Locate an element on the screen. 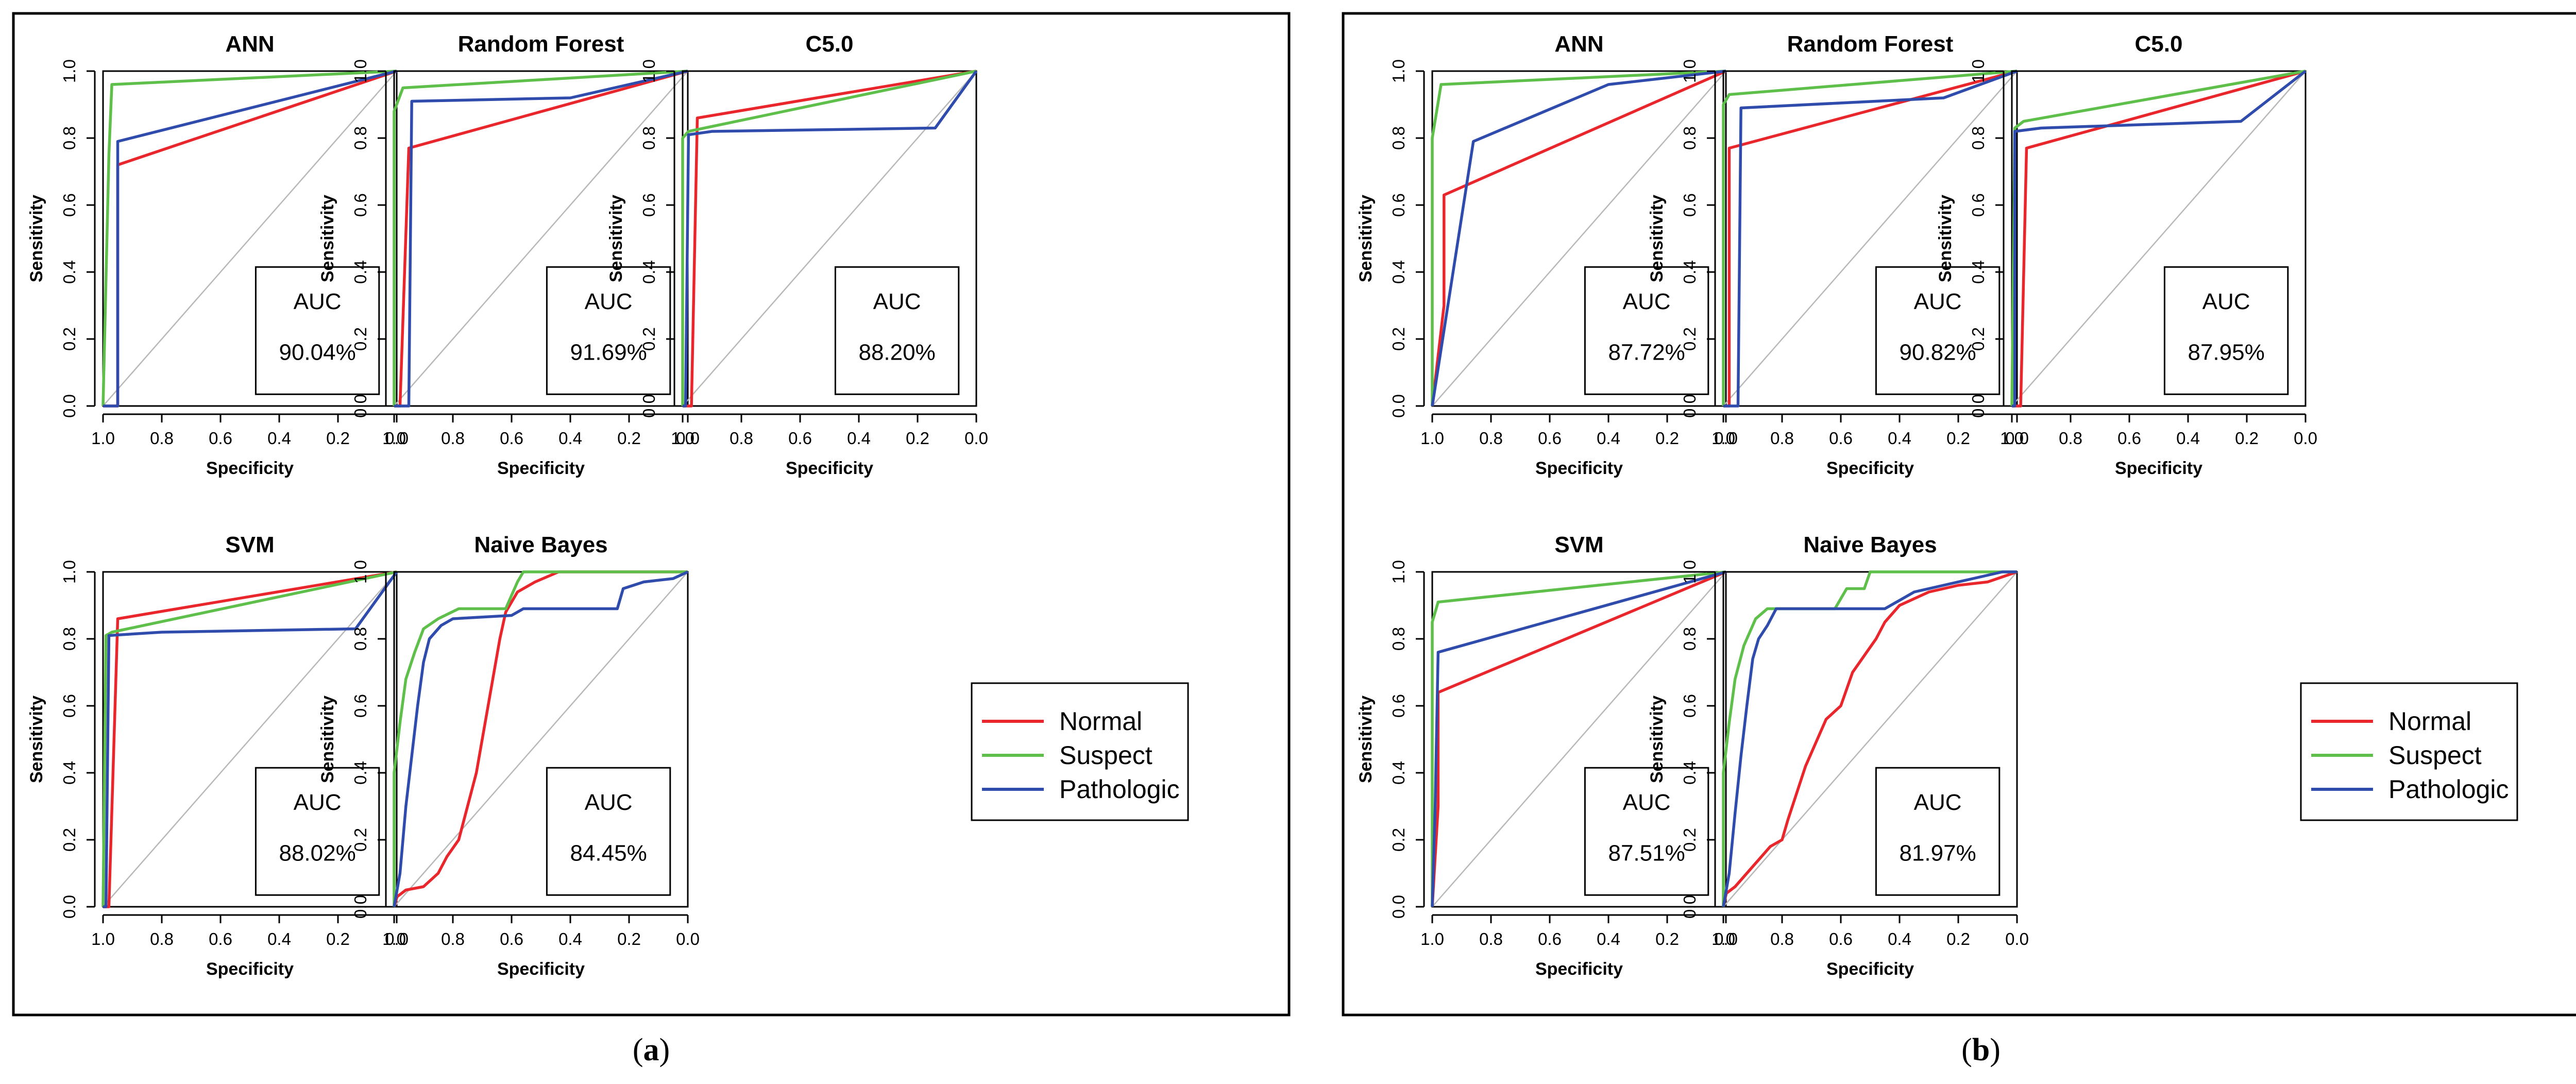 This screenshot has width=2576, height=1084. auc-value: 88.20% is located at coordinates (896, 352).